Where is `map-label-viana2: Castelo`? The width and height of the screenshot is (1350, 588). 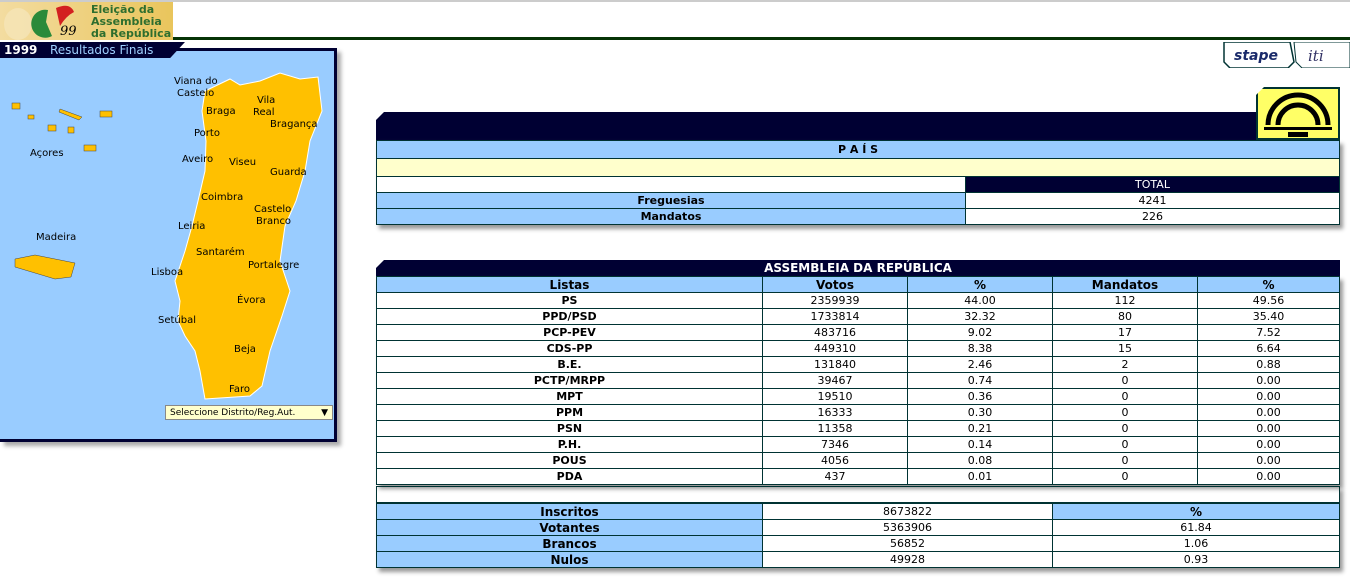
map-label-viana2: Castelo is located at coordinates (196, 93).